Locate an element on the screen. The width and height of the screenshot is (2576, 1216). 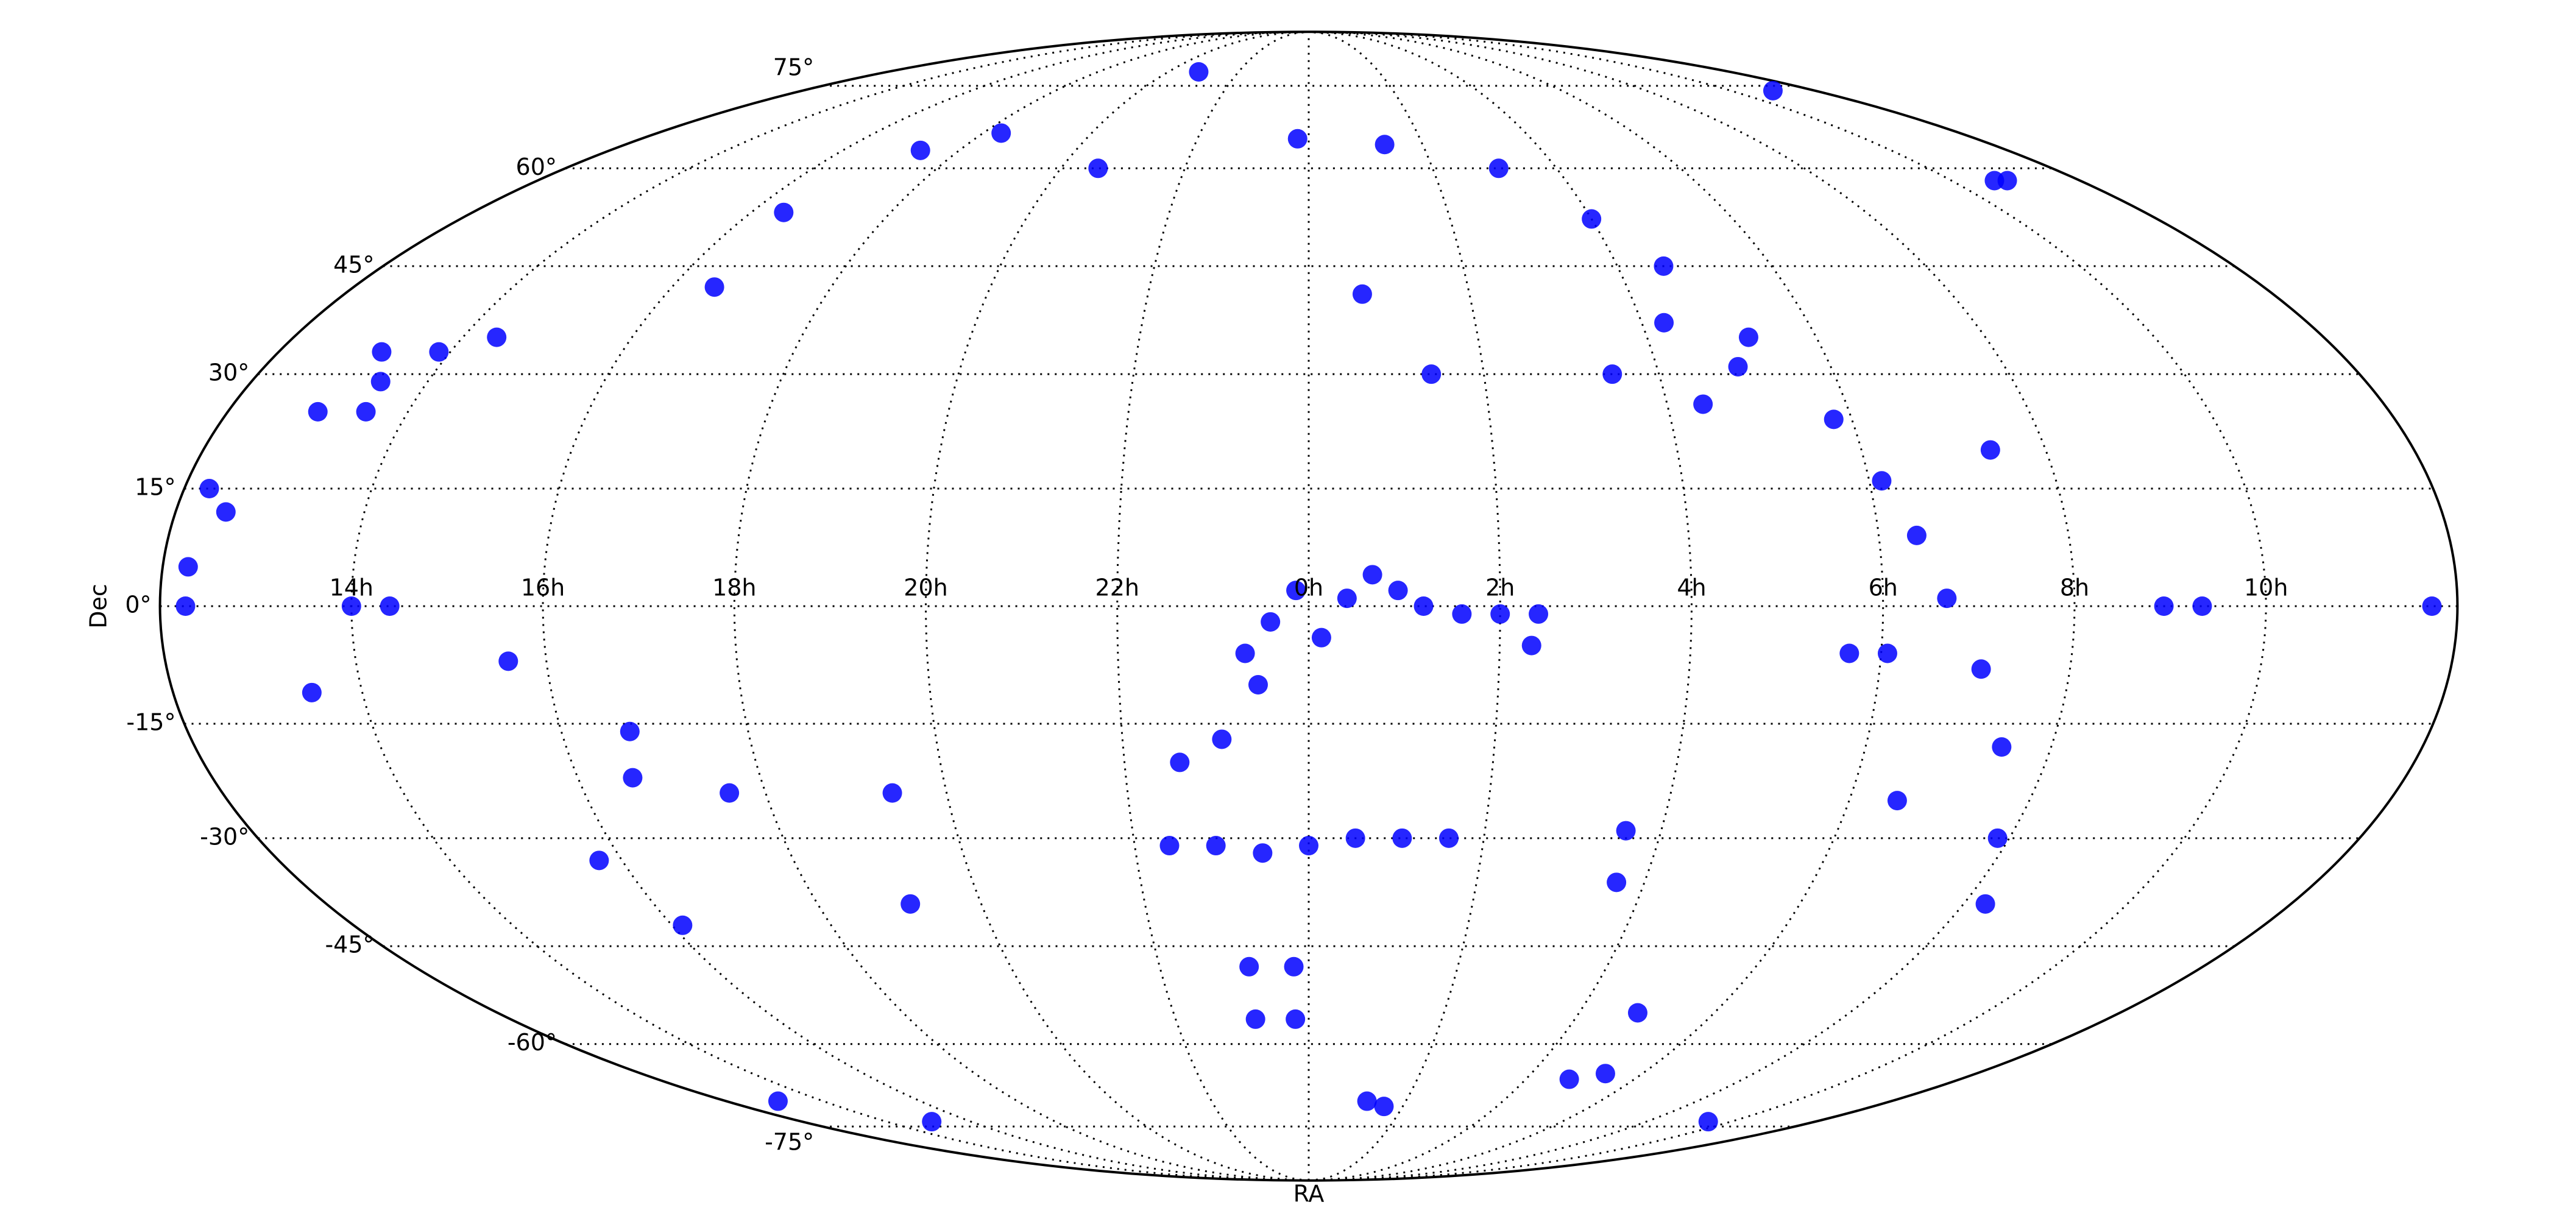
x-tick-label: 16h is located at coordinates (543, 588).